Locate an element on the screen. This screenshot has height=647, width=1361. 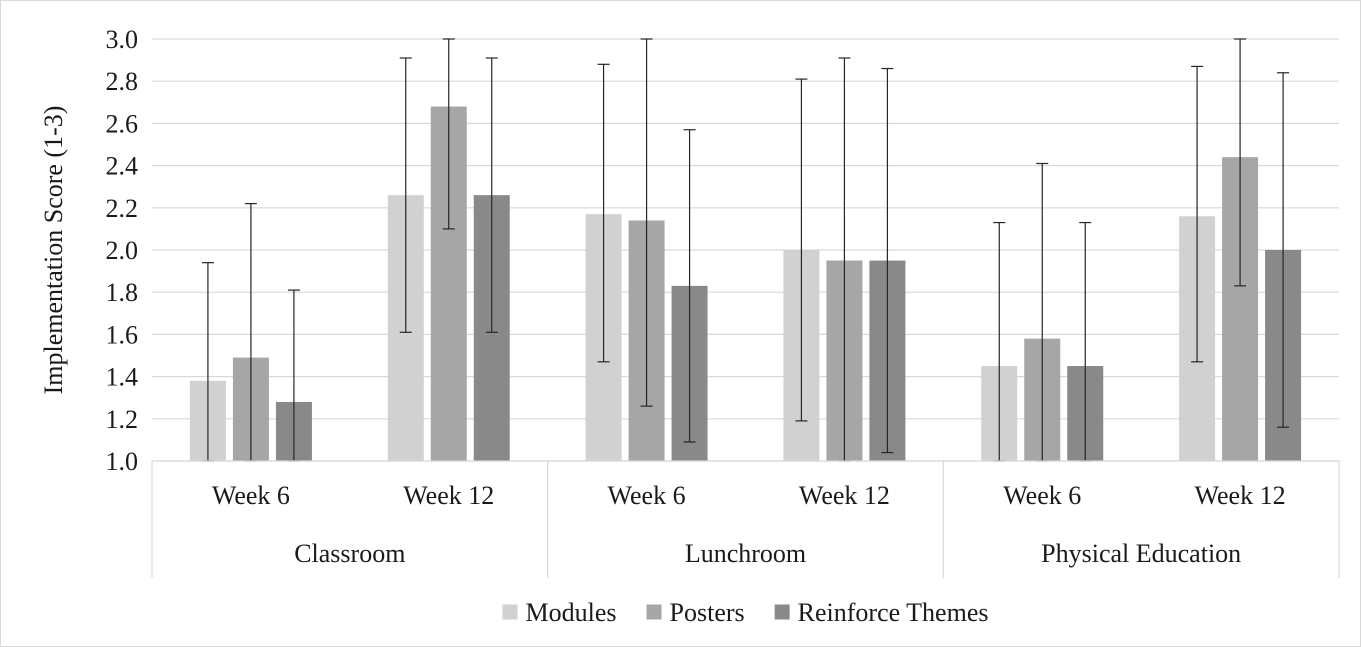
y-tick-label: 2.2 is located at coordinates (122, 208).